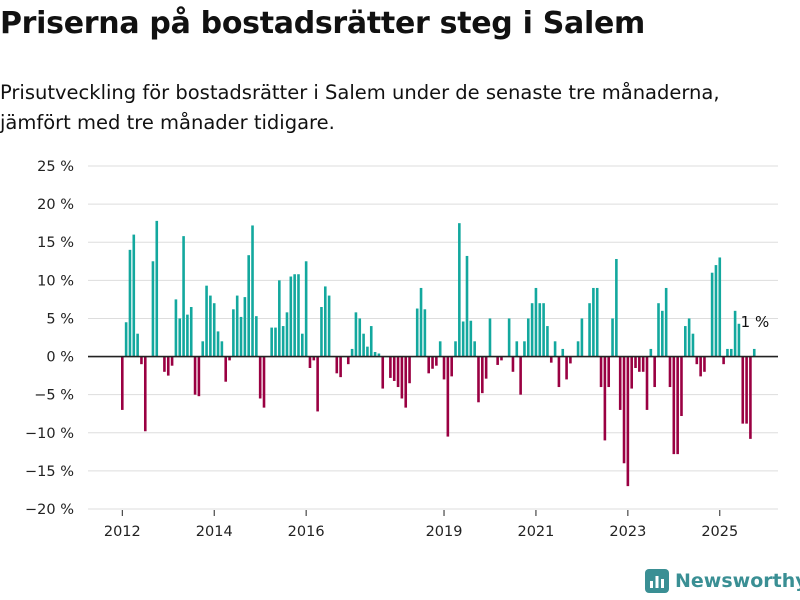 This screenshot has width=800, height=600. I want to click on last-value-annotation: 1 %, so click(755, 322).